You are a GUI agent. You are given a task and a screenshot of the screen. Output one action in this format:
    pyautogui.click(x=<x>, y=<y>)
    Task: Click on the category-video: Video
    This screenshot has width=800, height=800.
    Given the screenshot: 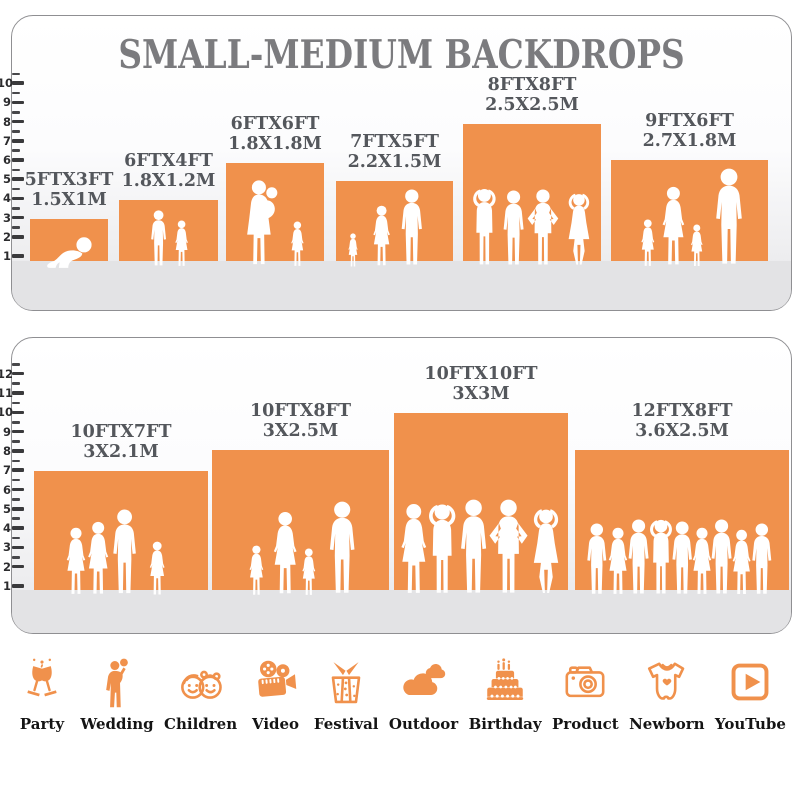 What is the action you would take?
    pyautogui.click(x=276, y=694)
    